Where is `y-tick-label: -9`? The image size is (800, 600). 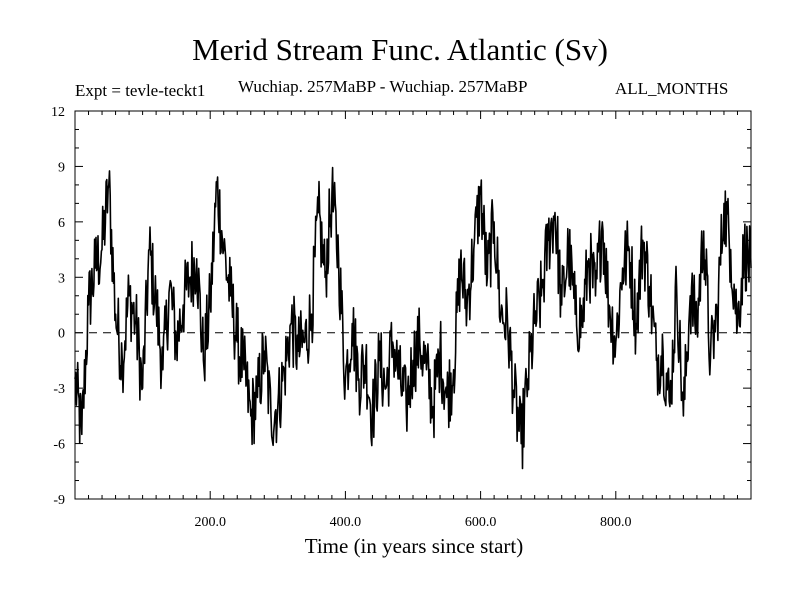
y-tick-label: -9 is located at coordinates (59, 500).